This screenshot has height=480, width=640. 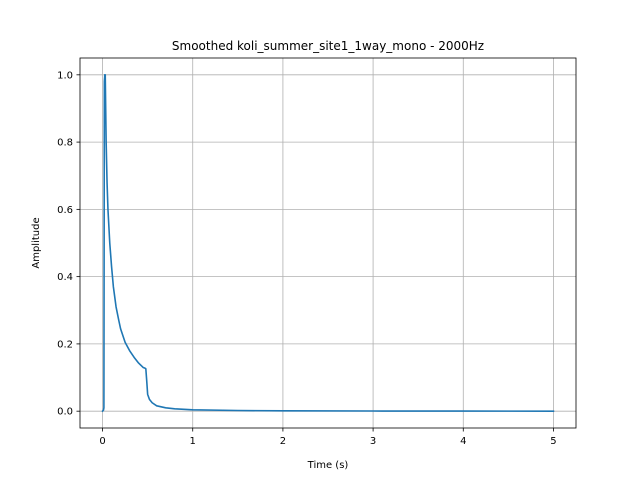 What do you see at coordinates (373, 441) in the screenshot?
I see `x-tick-label: 3` at bounding box center [373, 441].